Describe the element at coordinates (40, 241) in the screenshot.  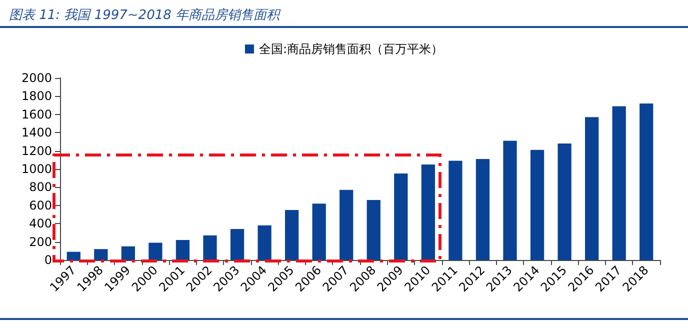
I see `y-tick-label: 200` at that location.